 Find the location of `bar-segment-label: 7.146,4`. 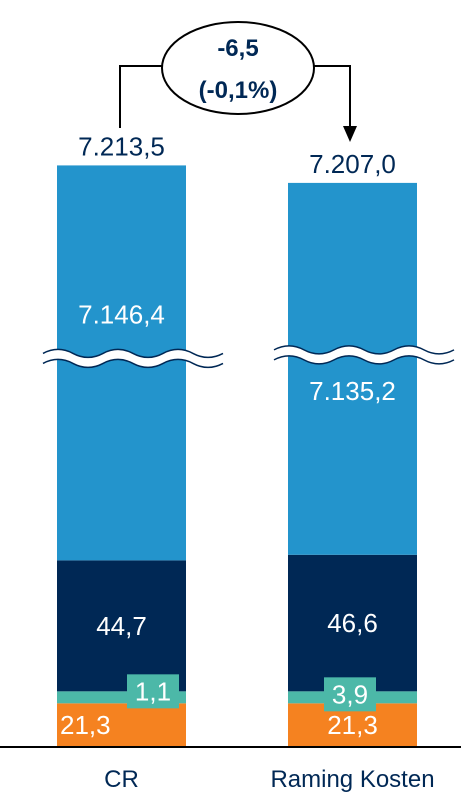

bar-segment-label: 7.146,4 is located at coordinates (121, 314).